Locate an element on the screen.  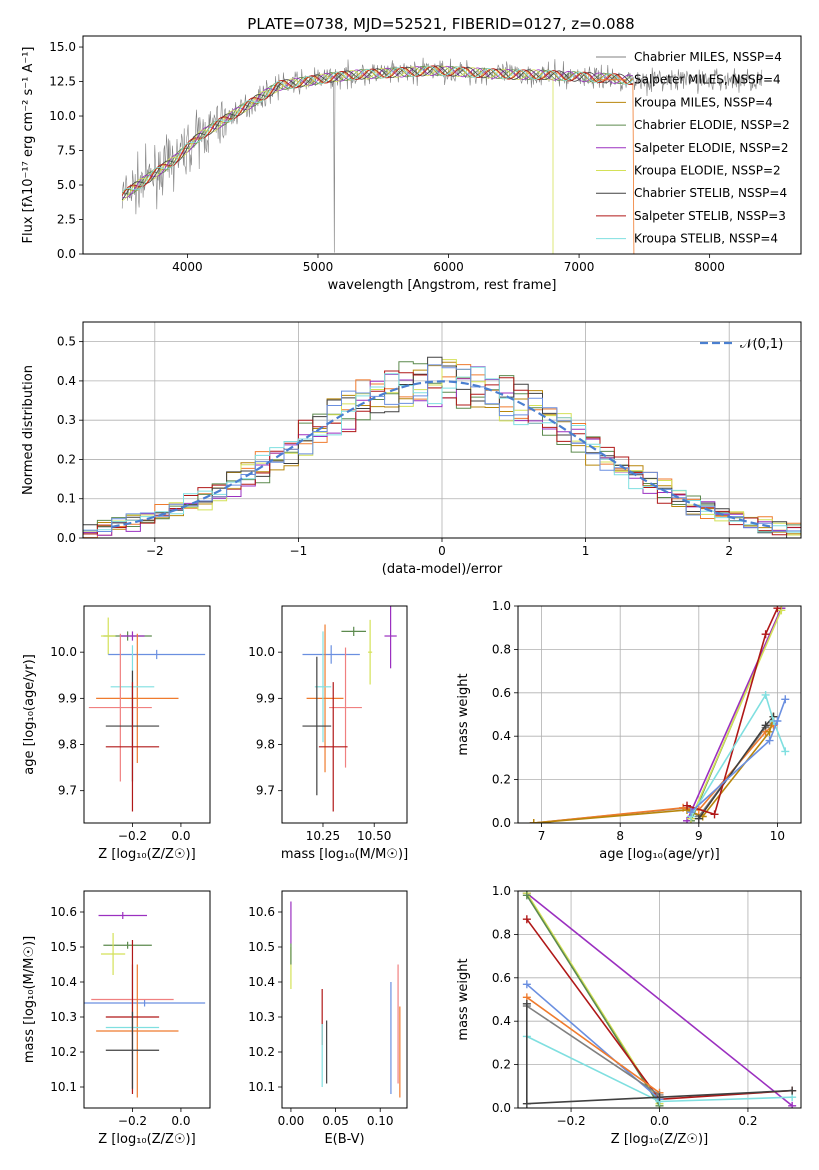
y-tick-label: 12.5 is located at coordinates (62, 82).